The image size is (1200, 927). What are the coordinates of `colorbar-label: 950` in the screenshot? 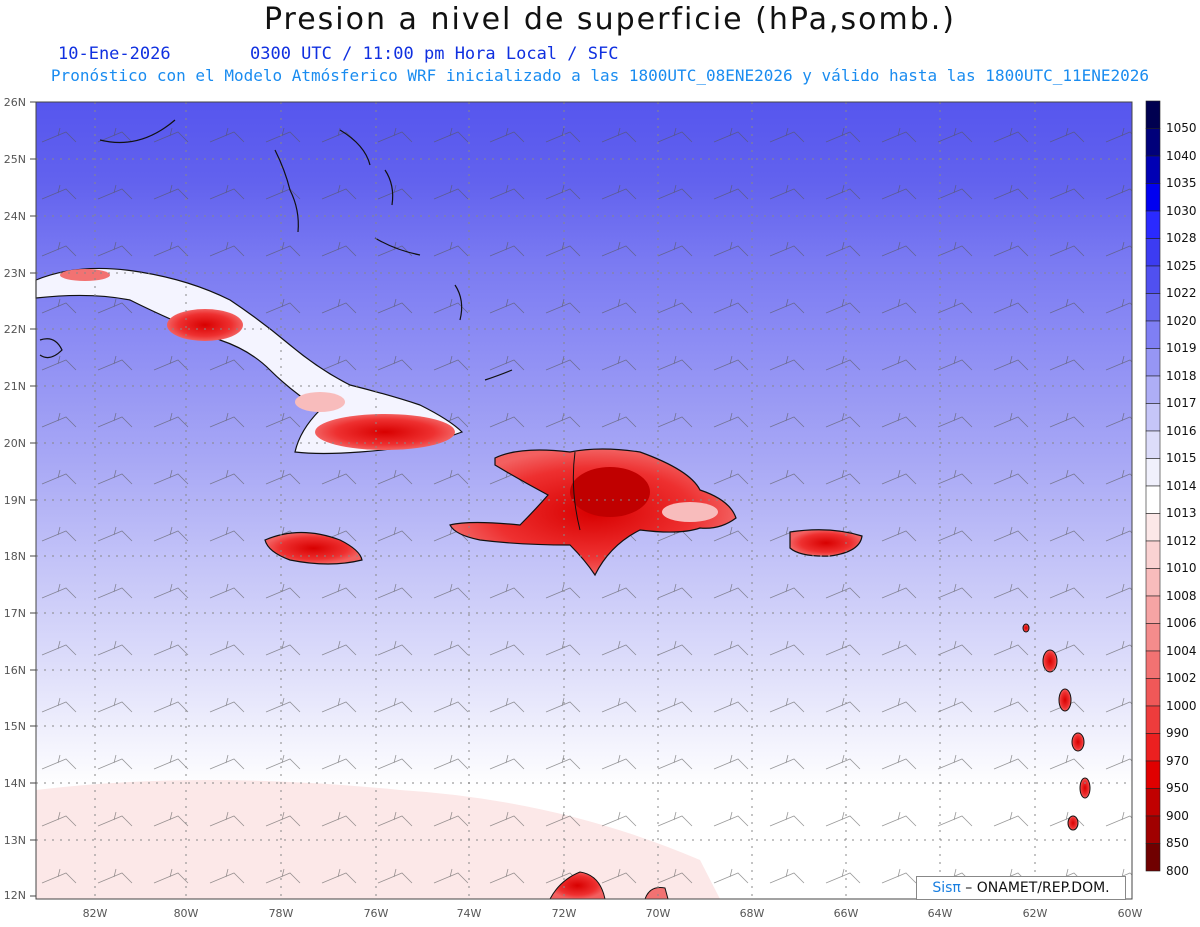 It's located at (1177, 788).